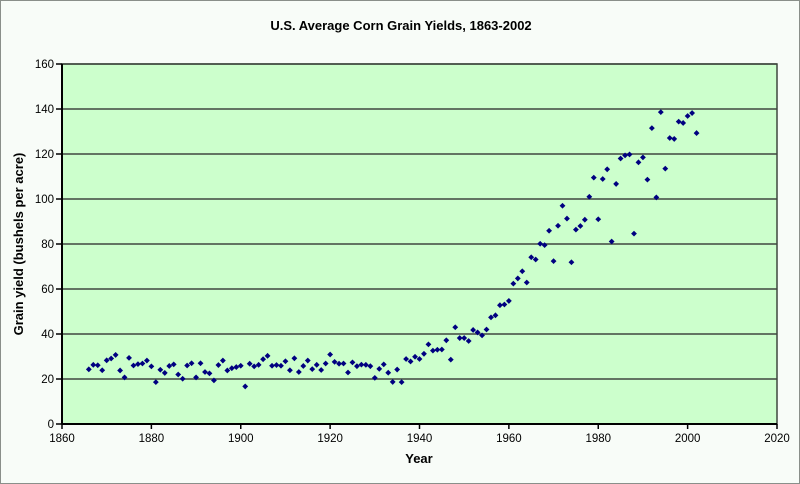  What do you see at coordinates (47, 245) in the screenshot?
I see `y-tick-label: 80` at bounding box center [47, 245].